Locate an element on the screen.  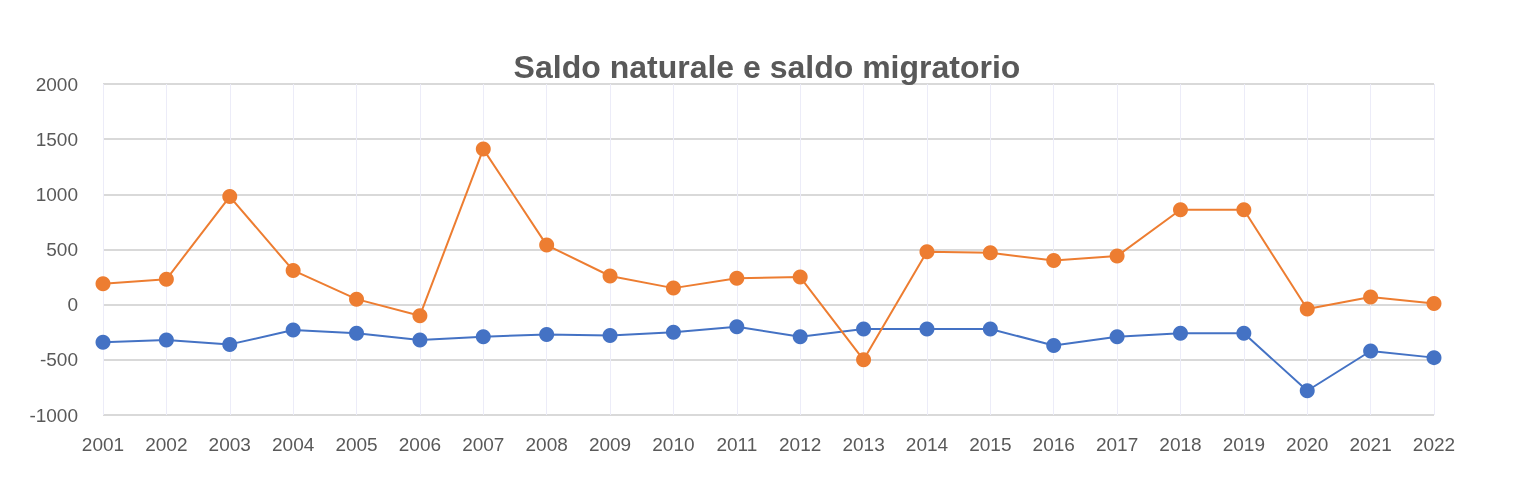
y-tick-label: 500 is located at coordinates (62, 249).